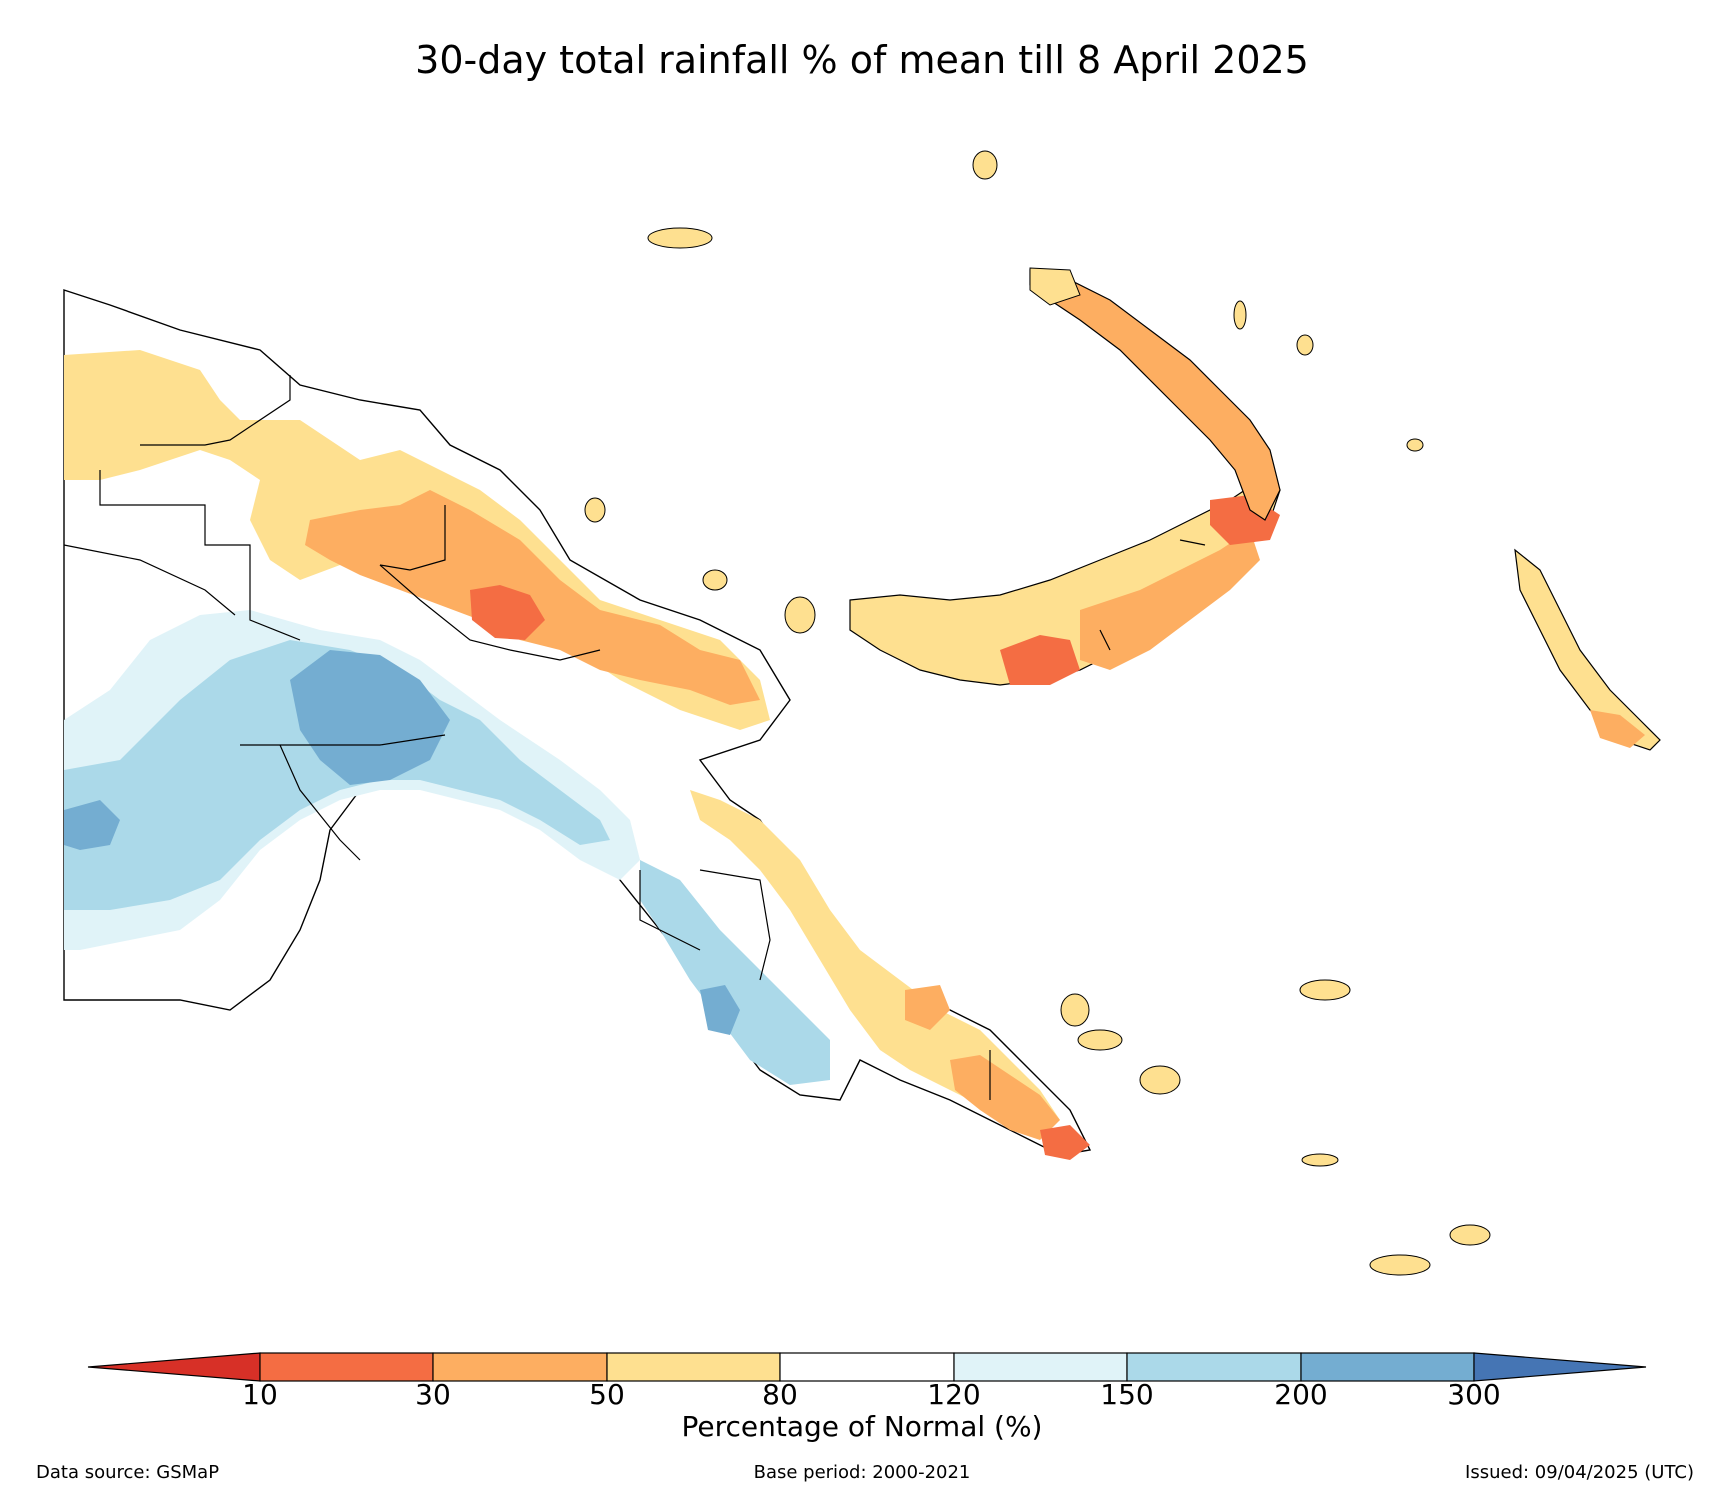 The image size is (1724, 1494). Describe the element at coordinates (862, 1472) in the screenshot. I see `base-period-text: Base period: 2000-2021` at that location.